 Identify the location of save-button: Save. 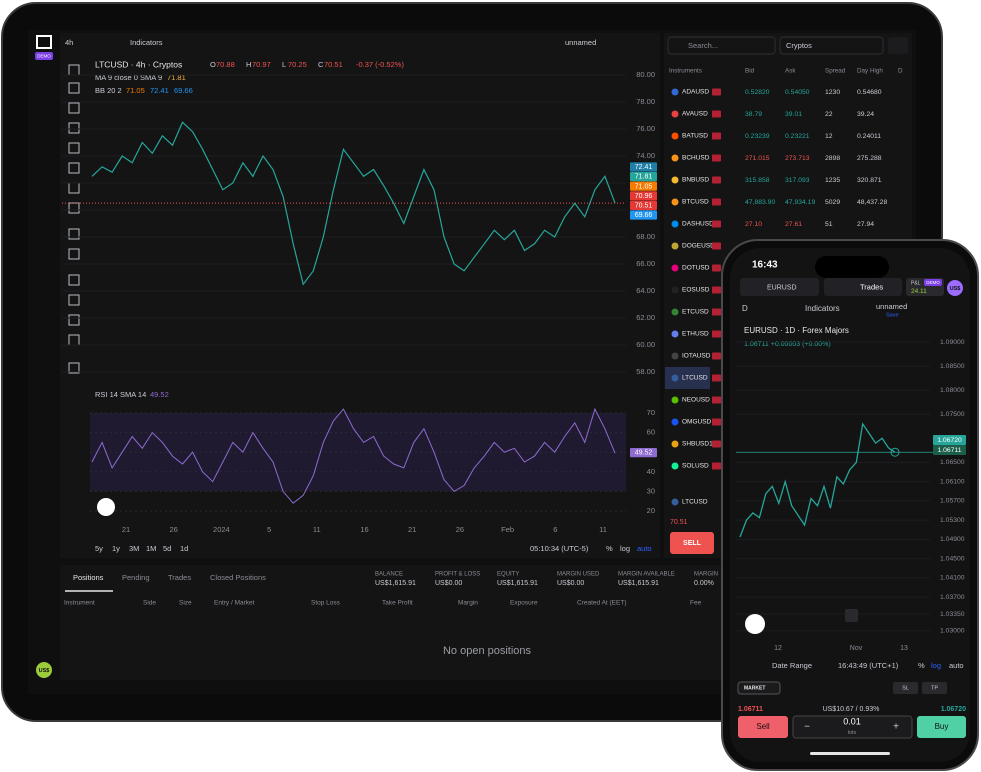
(892, 315).